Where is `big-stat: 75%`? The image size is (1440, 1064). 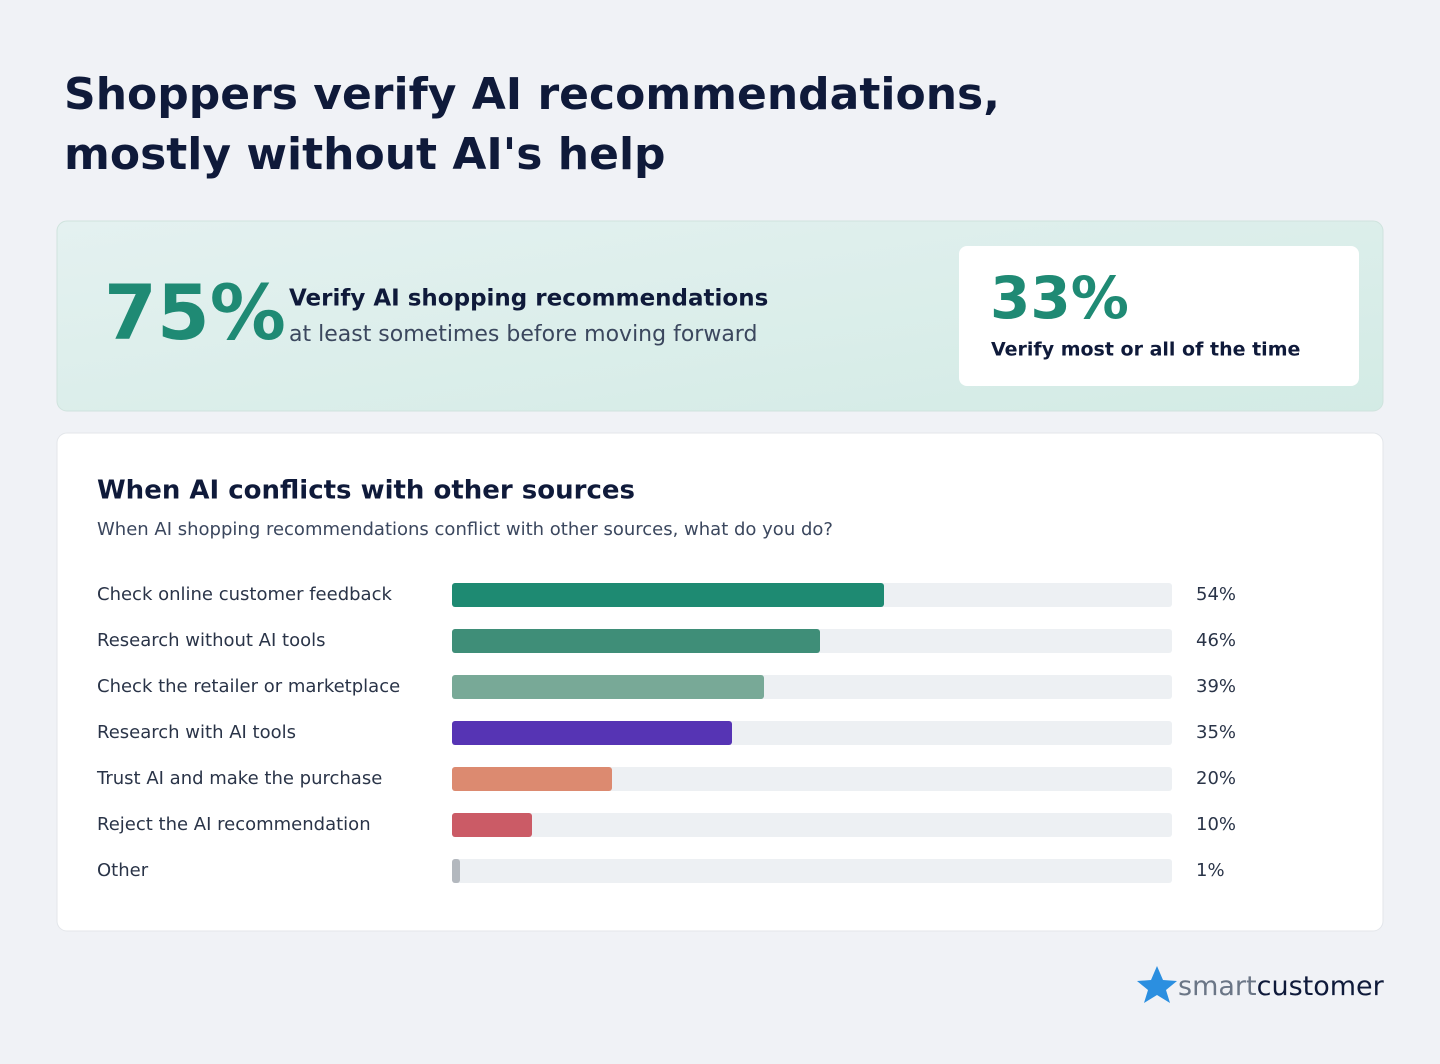 big-stat: 75% is located at coordinates (195, 312).